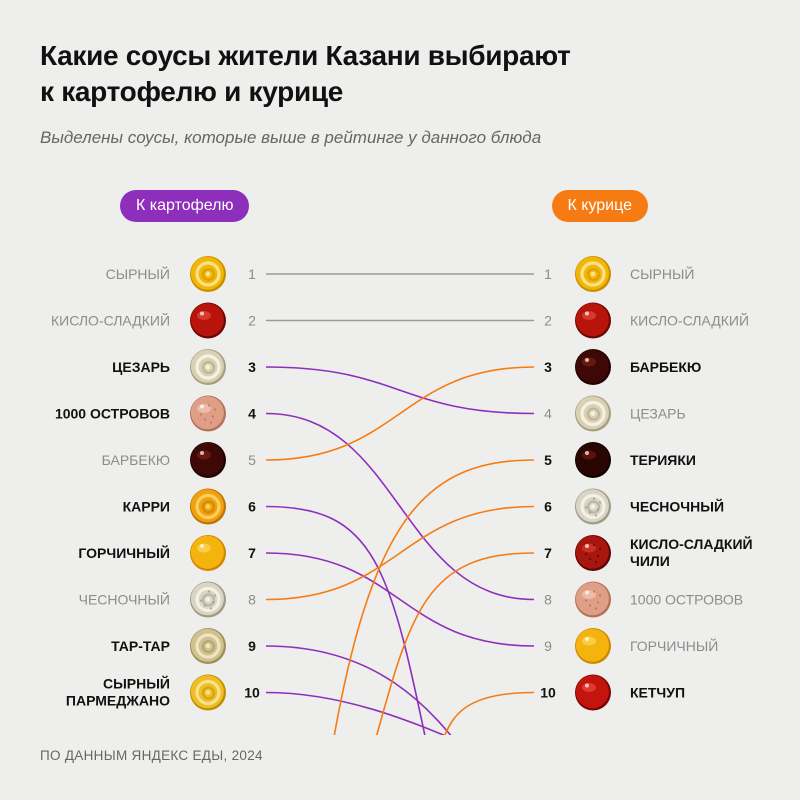 The width and height of the screenshot is (800, 800). Describe the element at coordinates (548, 367) in the screenshot. I see `chicken-rank-3: 3` at that location.